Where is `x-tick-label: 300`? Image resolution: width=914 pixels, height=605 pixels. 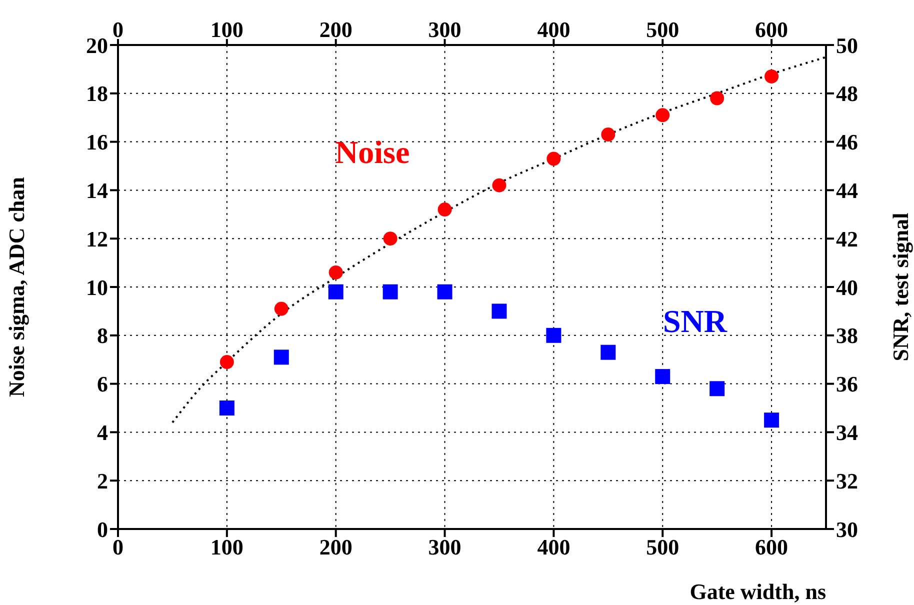
x-tick-label: 300 is located at coordinates (445, 29).